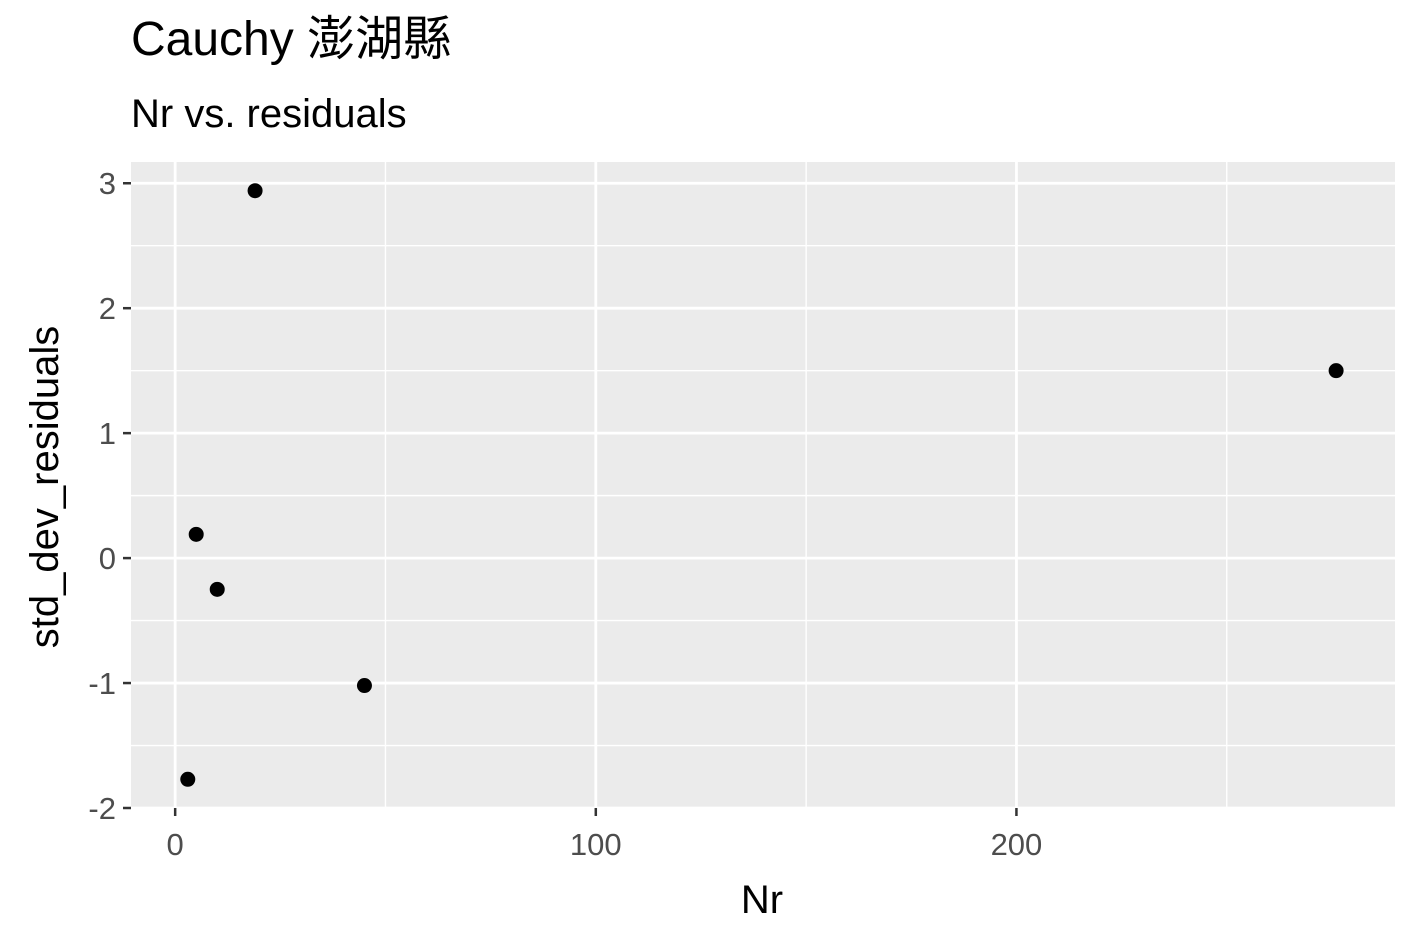 The height and width of the screenshot is (944, 1417). What do you see at coordinates (175, 844) in the screenshot?
I see `x-tick-label: 0` at bounding box center [175, 844].